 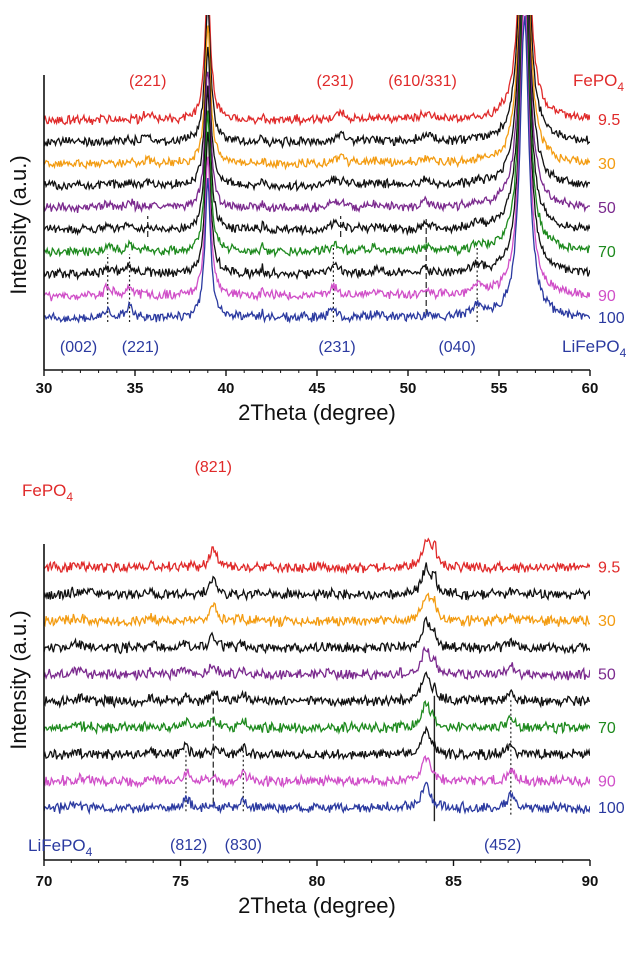 What do you see at coordinates (317, 881) in the screenshot?
I see `x-tick-label: 80` at bounding box center [317, 881].